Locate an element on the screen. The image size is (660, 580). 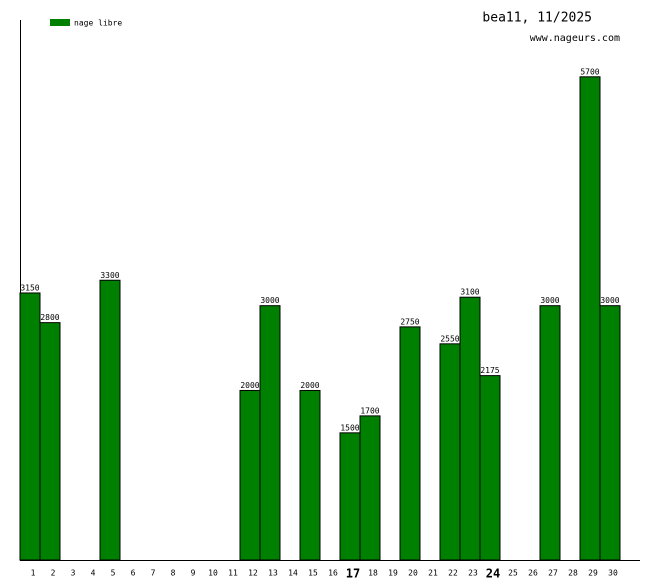
x-tick-label: 8 is located at coordinates (173, 573).